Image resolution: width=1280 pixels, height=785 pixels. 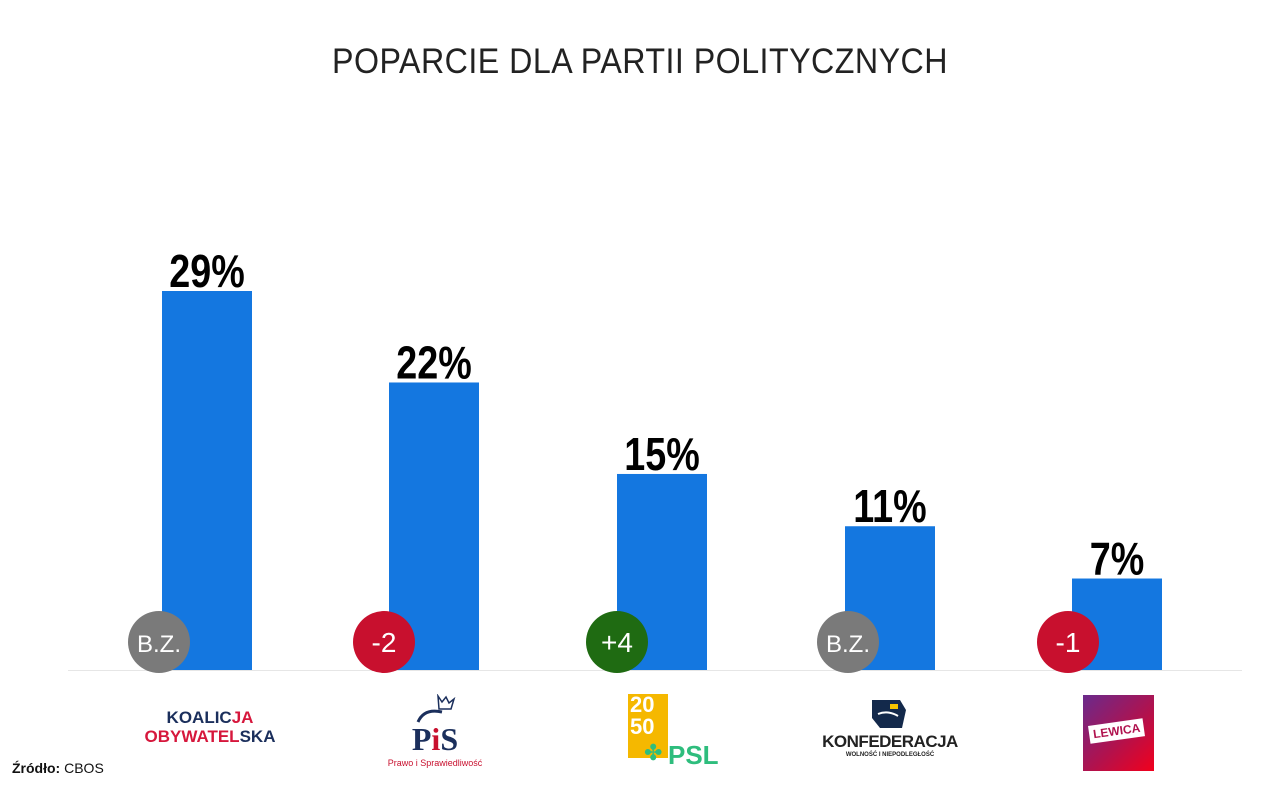 What do you see at coordinates (661, 453) in the screenshot?
I see `value-label: 15%` at bounding box center [661, 453].